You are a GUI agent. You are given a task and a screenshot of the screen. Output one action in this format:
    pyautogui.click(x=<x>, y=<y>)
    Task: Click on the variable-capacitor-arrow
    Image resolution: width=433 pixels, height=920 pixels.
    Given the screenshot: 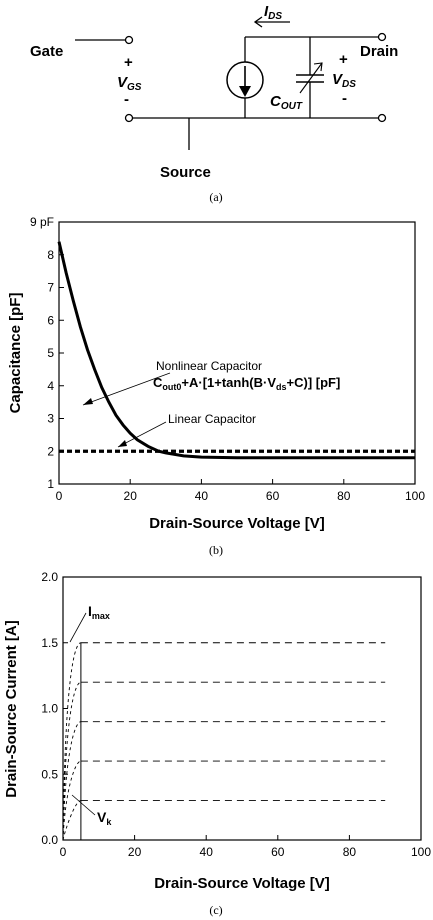 What is the action you would take?
    pyautogui.click(x=311, y=78)
    